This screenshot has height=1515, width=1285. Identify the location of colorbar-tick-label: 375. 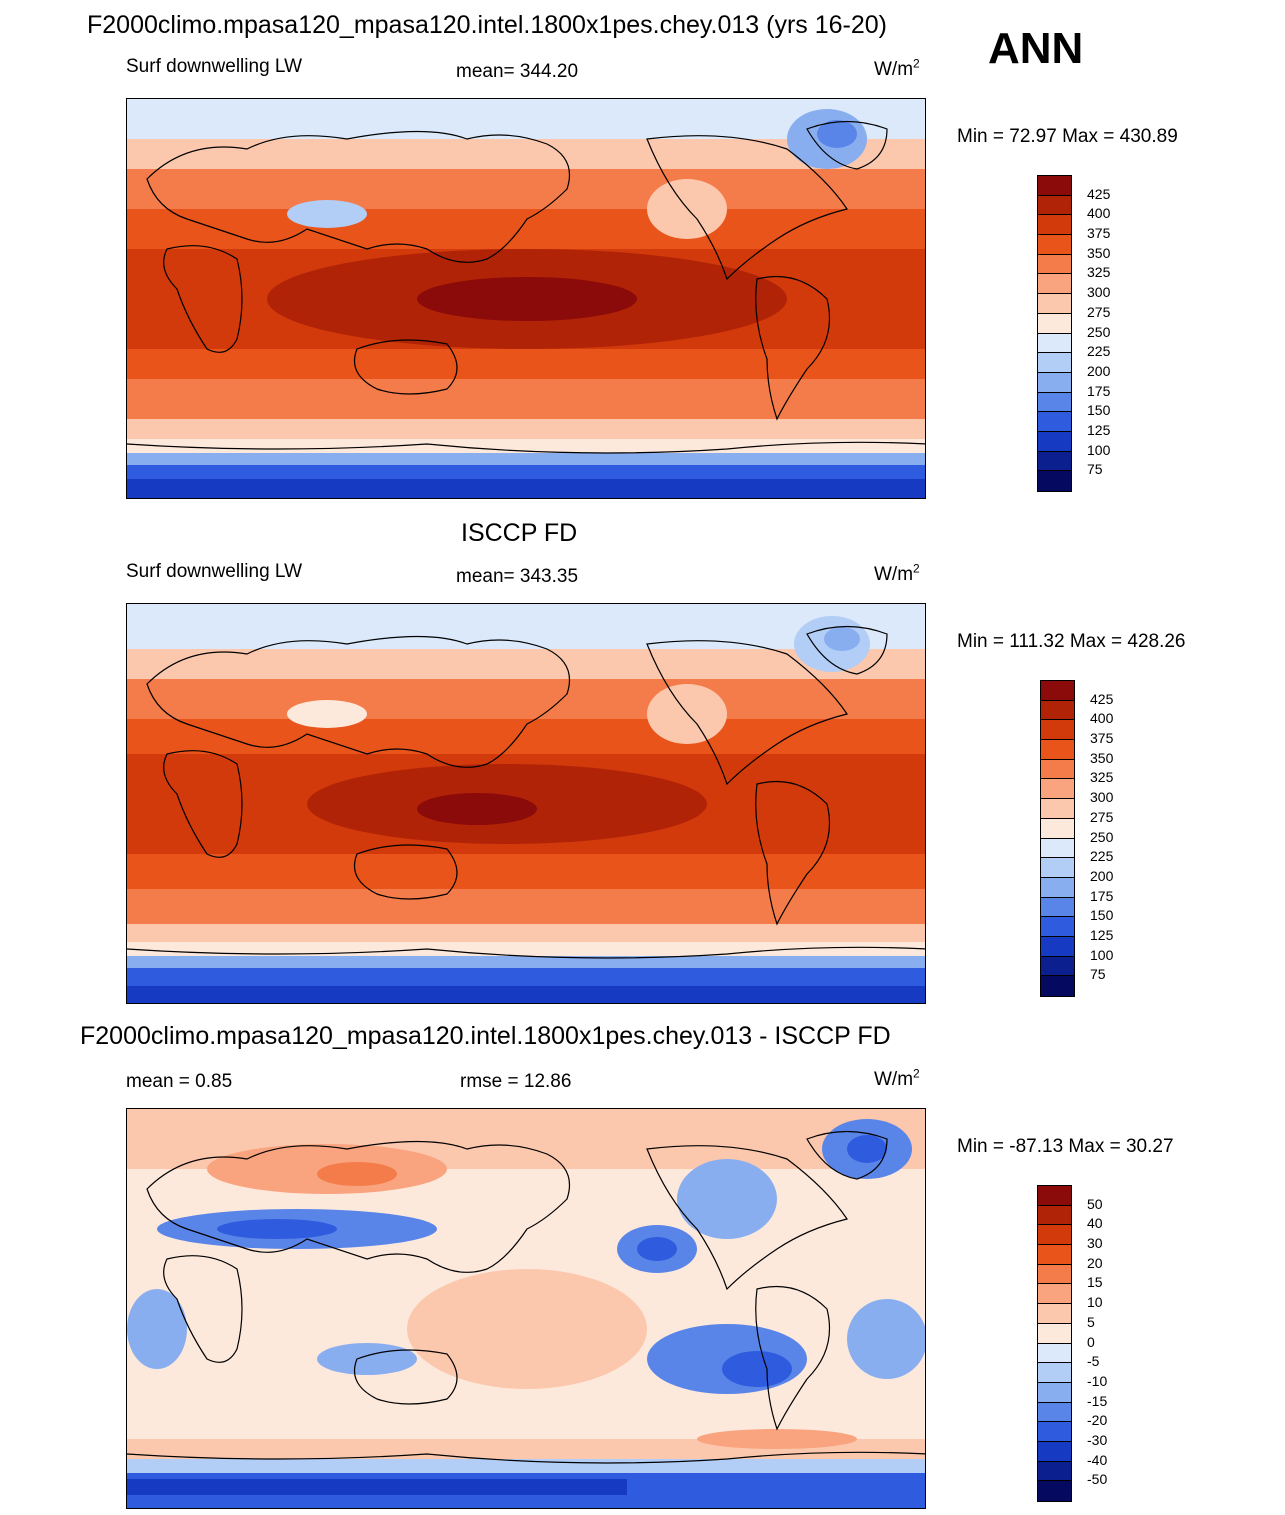
(1102, 738).